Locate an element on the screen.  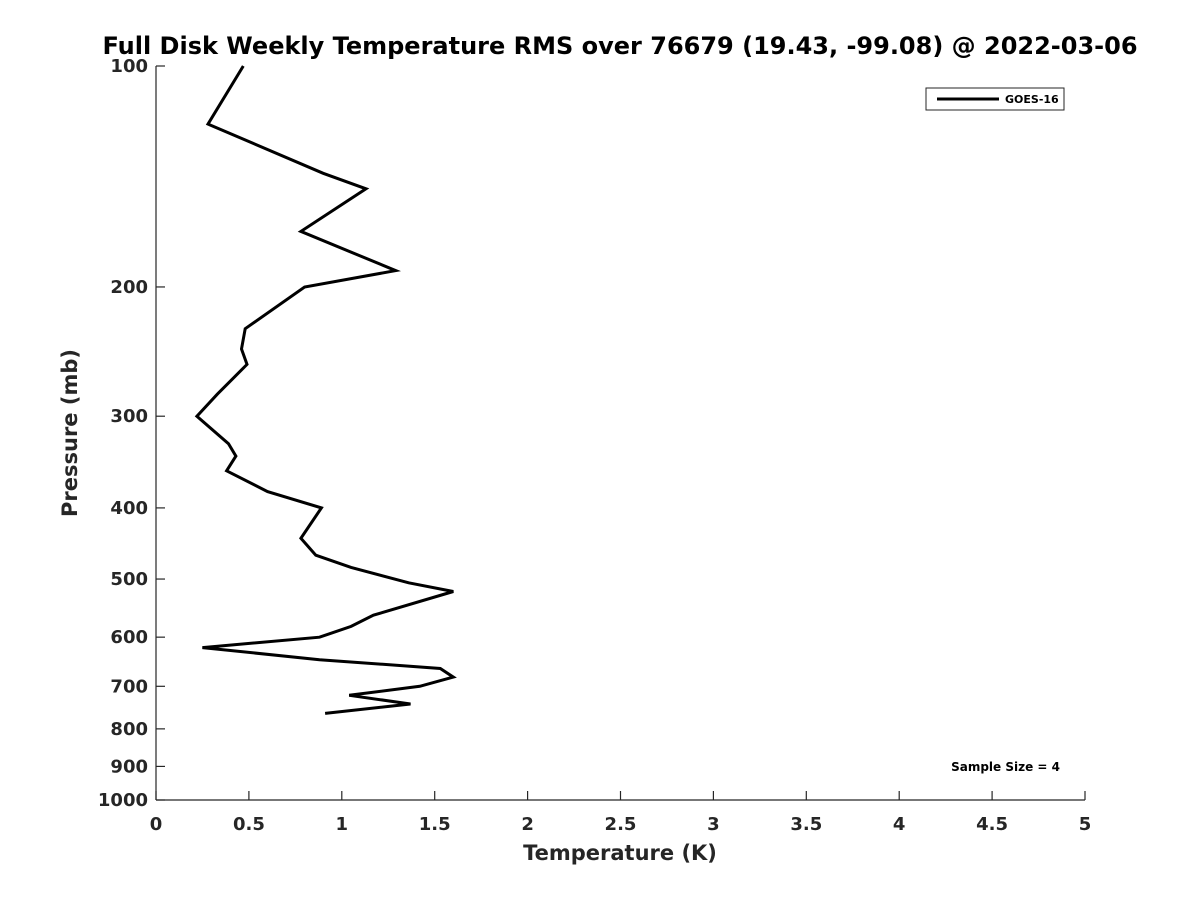
x-tick-label: 4 is located at coordinates (899, 824).